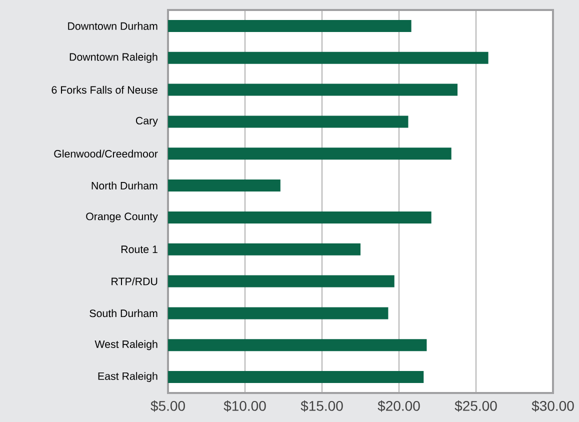  Describe the element at coordinates (125, 186) in the screenshot. I see `y-tick-label: North Durham` at that location.